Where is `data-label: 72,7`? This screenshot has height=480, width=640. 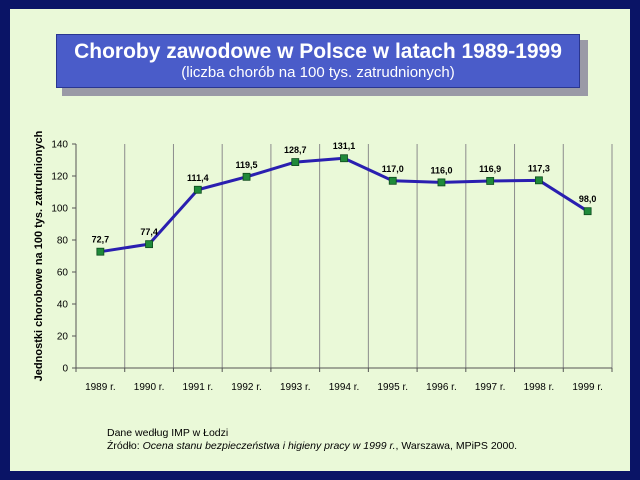 data-label: 72,7 is located at coordinates (101, 240).